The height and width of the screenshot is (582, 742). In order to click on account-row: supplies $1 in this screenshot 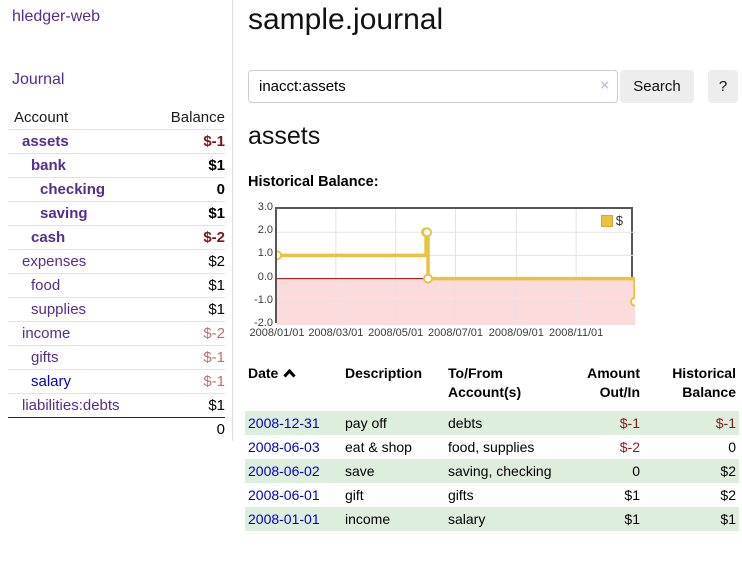, I will do `click(116, 309)`.